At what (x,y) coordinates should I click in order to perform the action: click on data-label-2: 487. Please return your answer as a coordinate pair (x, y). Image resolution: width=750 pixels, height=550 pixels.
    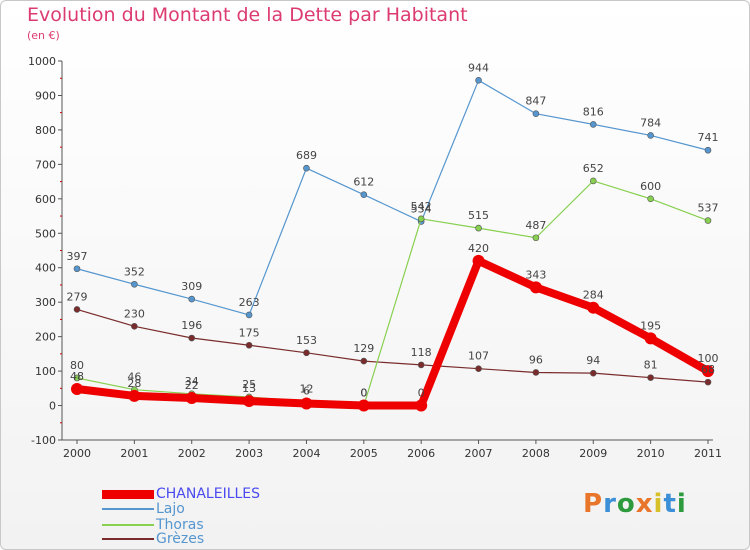
    Looking at the image, I should click on (535, 225).